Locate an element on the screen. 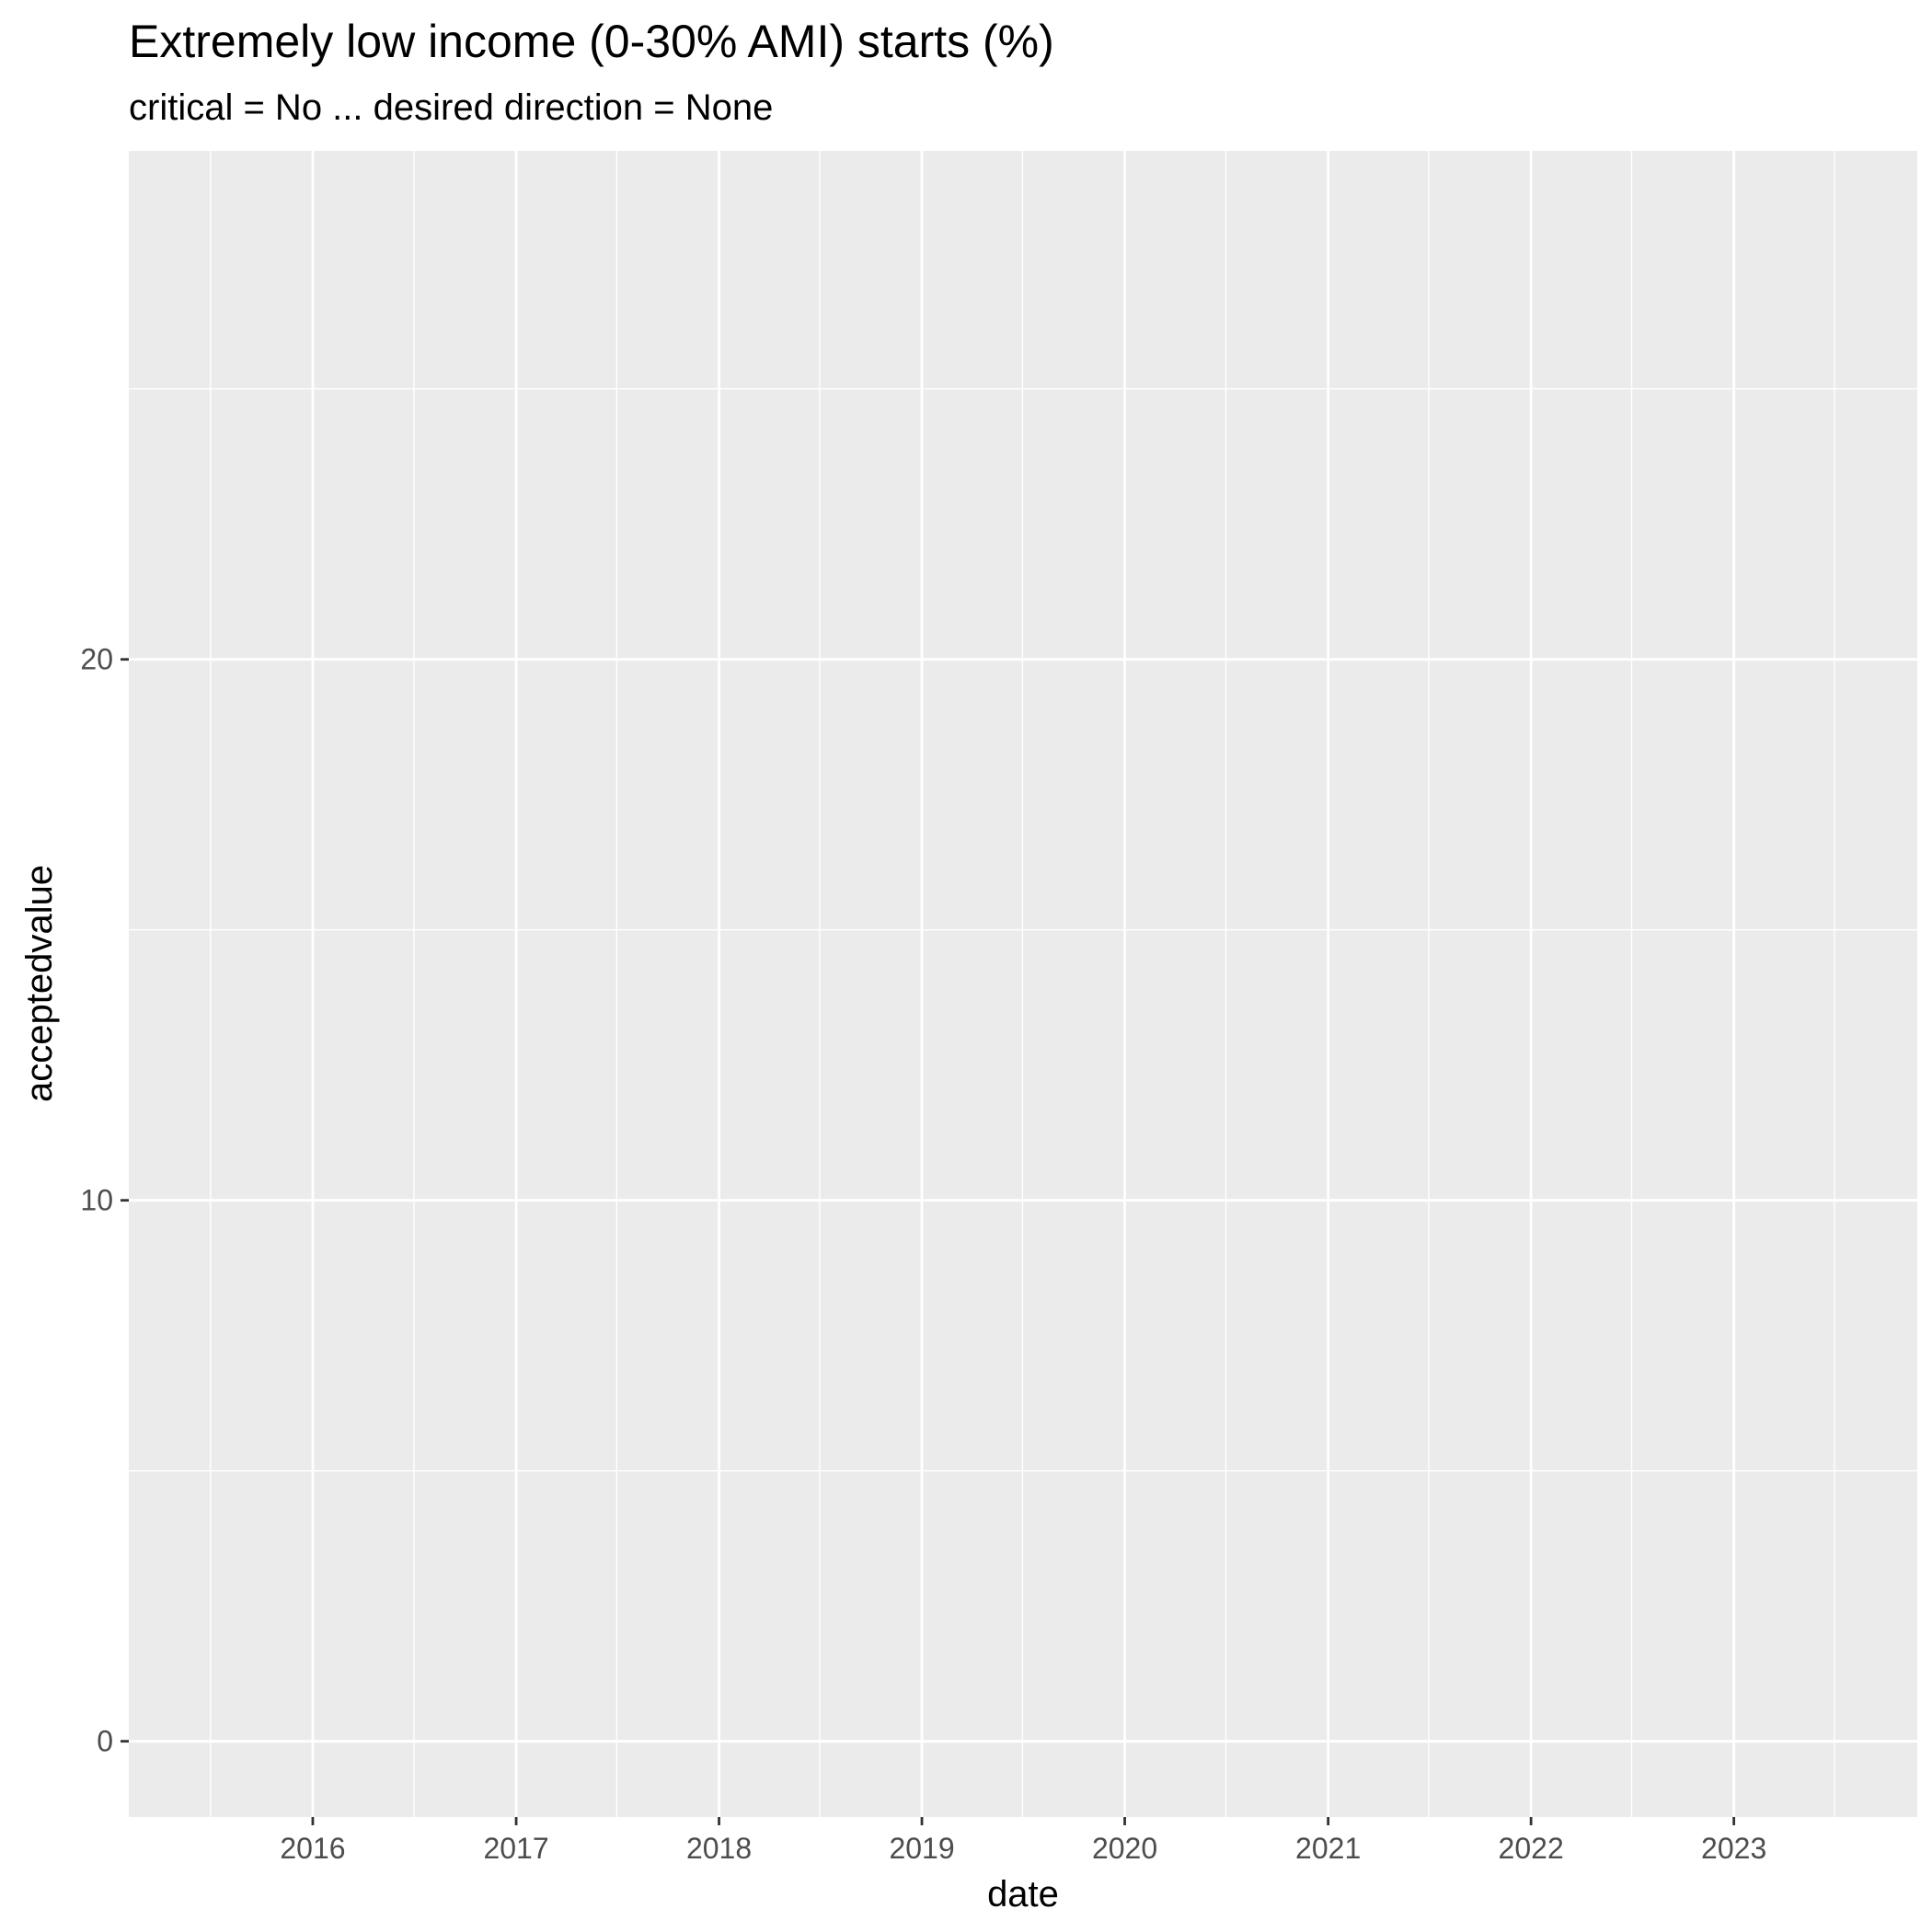  y-axis: 0 10 20 is located at coordinates (104, 1200).